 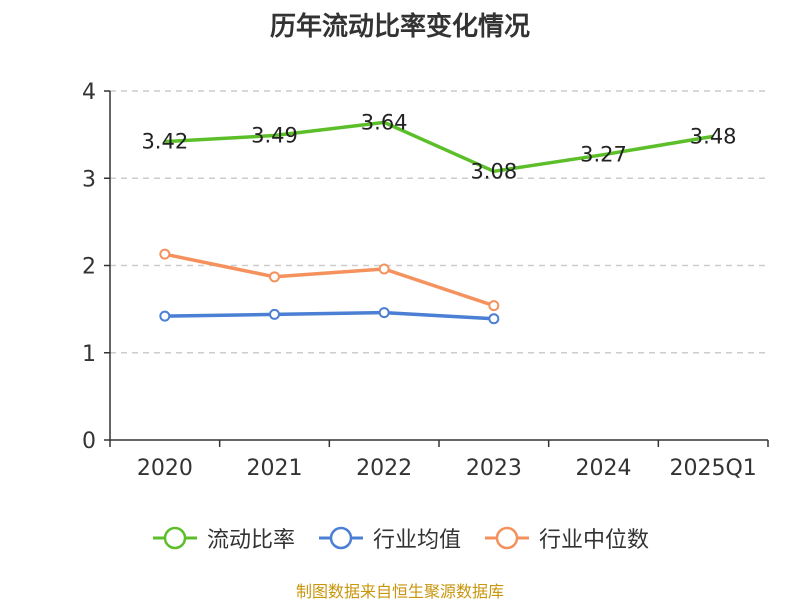 I want to click on x-tick-label: 2020, so click(x=165, y=468).